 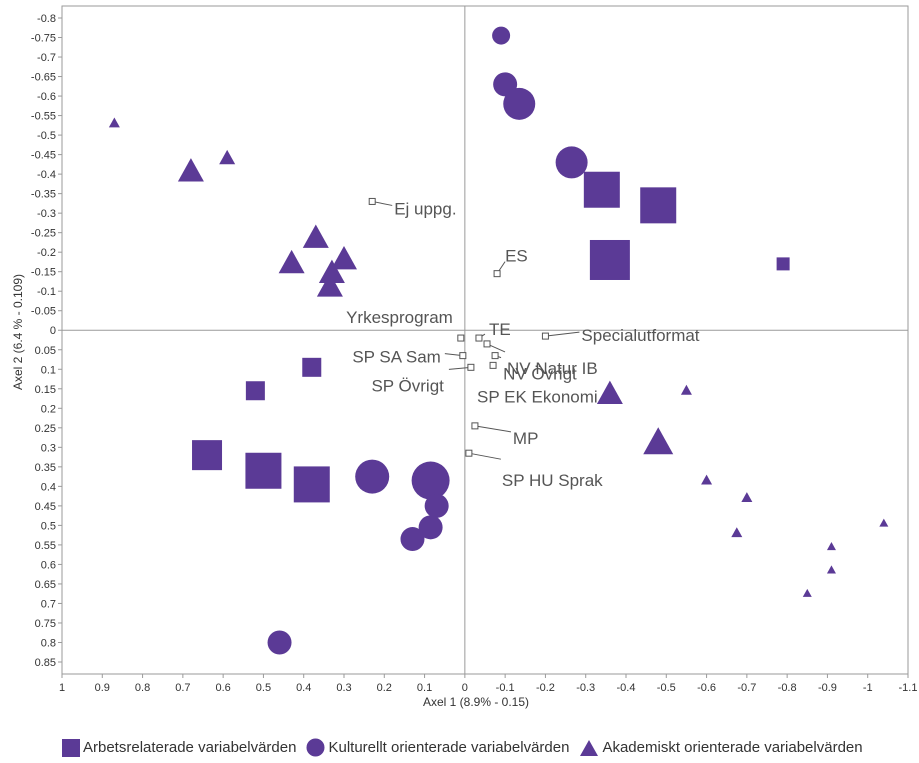 I want to click on y-tick-label: -0.45, so click(x=43, y=156).